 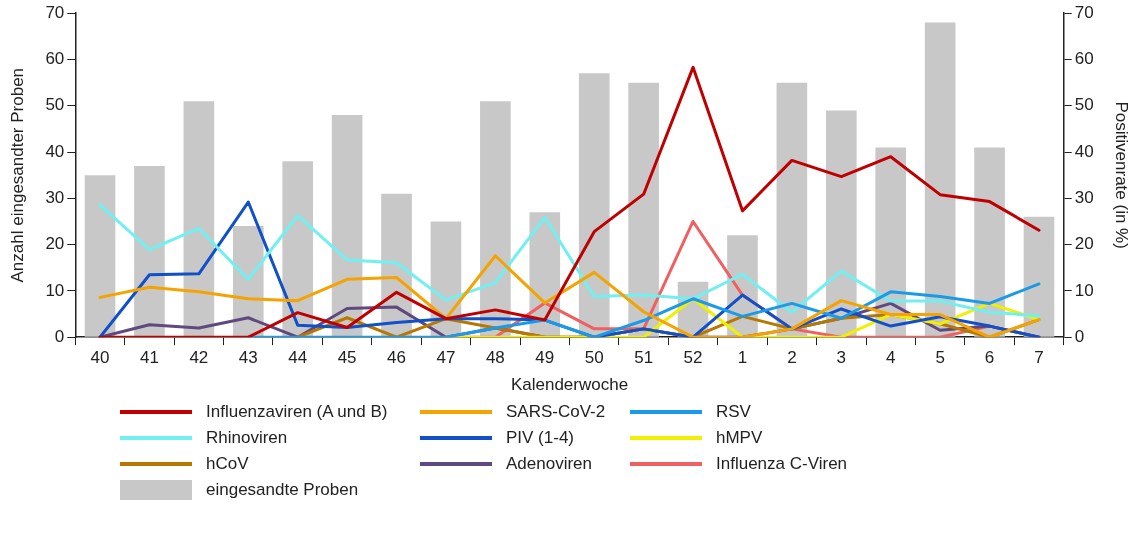 I want to click on y-tick-label: 0, so click(x=59, y=336).